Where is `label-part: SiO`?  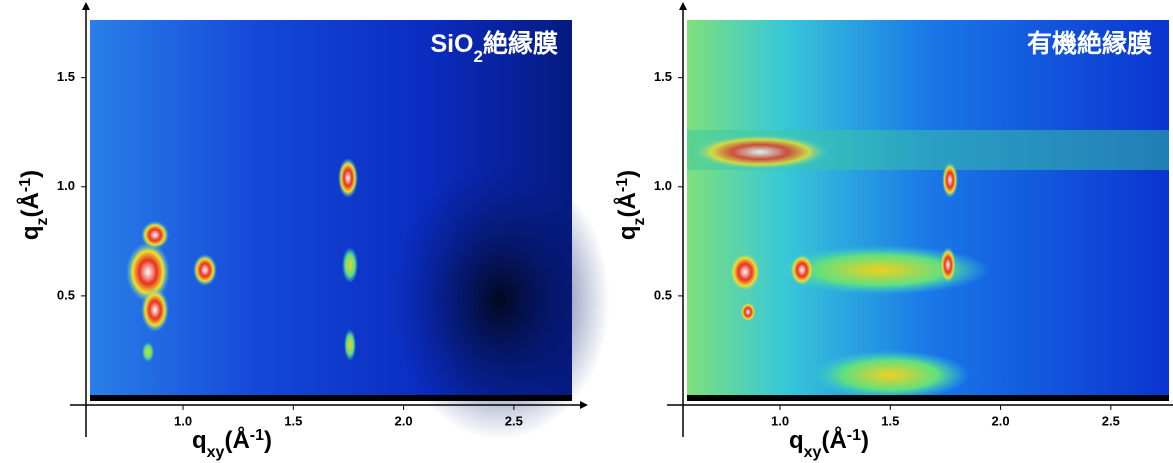 label-part: SiO is located at coordinates (451, 44).